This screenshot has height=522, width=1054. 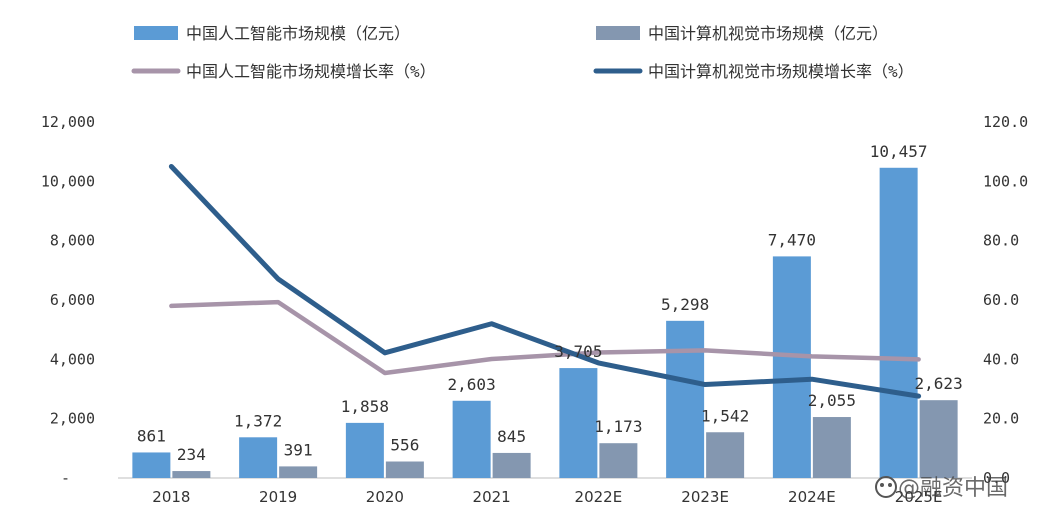 I want to click on y-right-tick-label: 80.0, so click(x=1001, y=241).